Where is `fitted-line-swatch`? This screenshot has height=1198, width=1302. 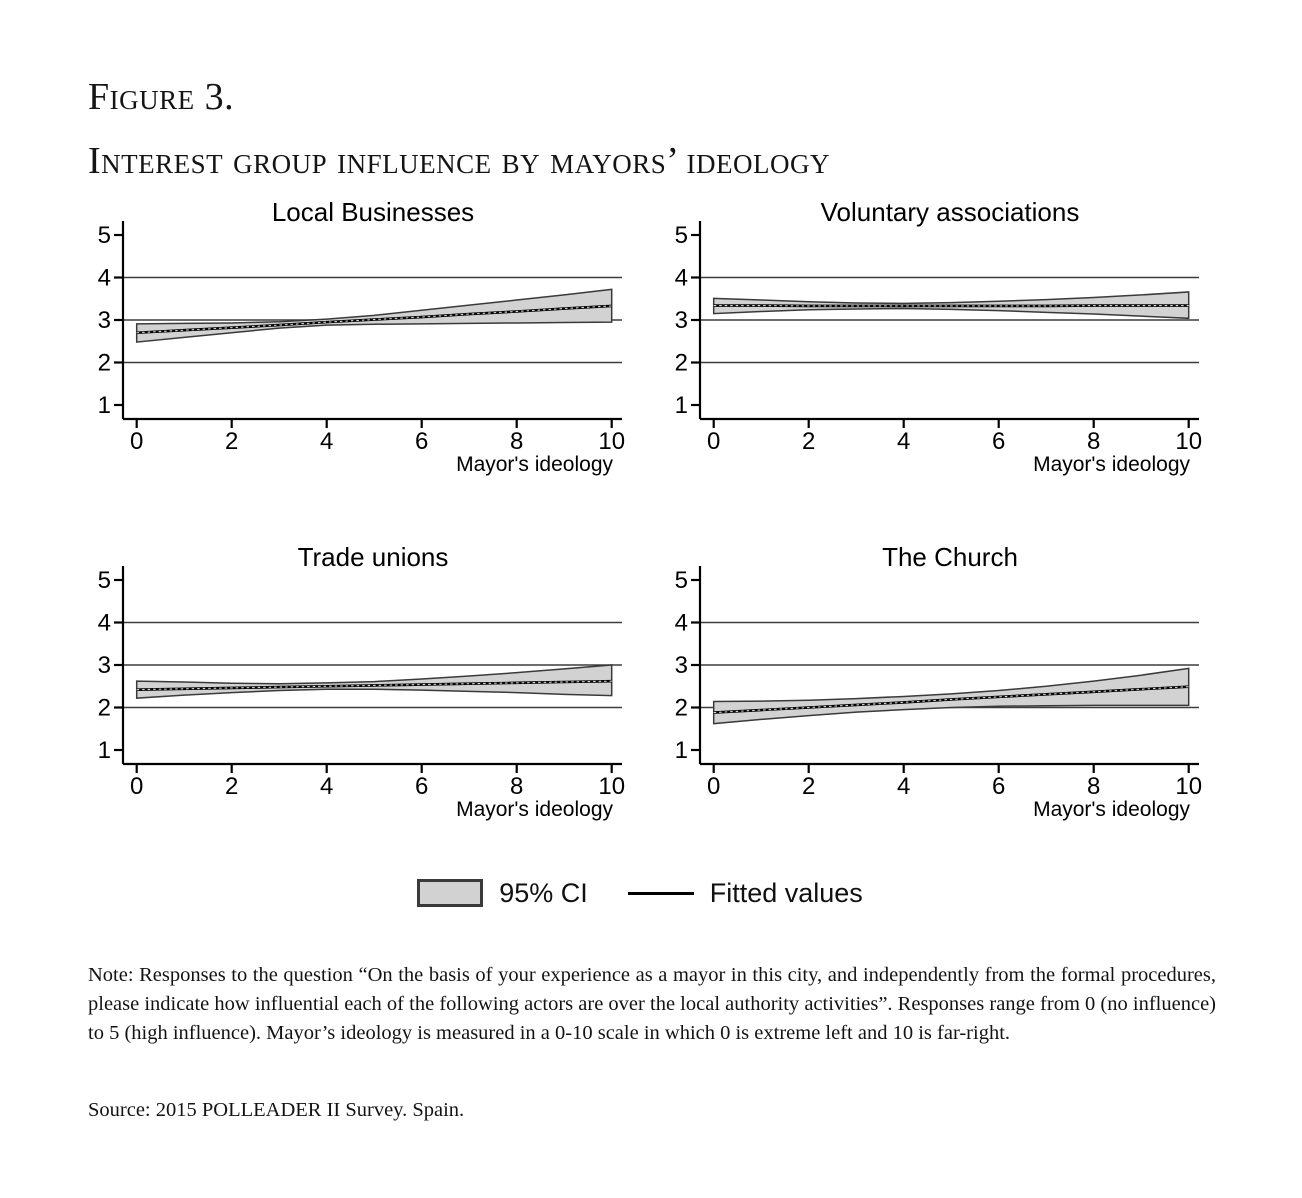
fitted-line-swatch is located at coordinates (660, 893).